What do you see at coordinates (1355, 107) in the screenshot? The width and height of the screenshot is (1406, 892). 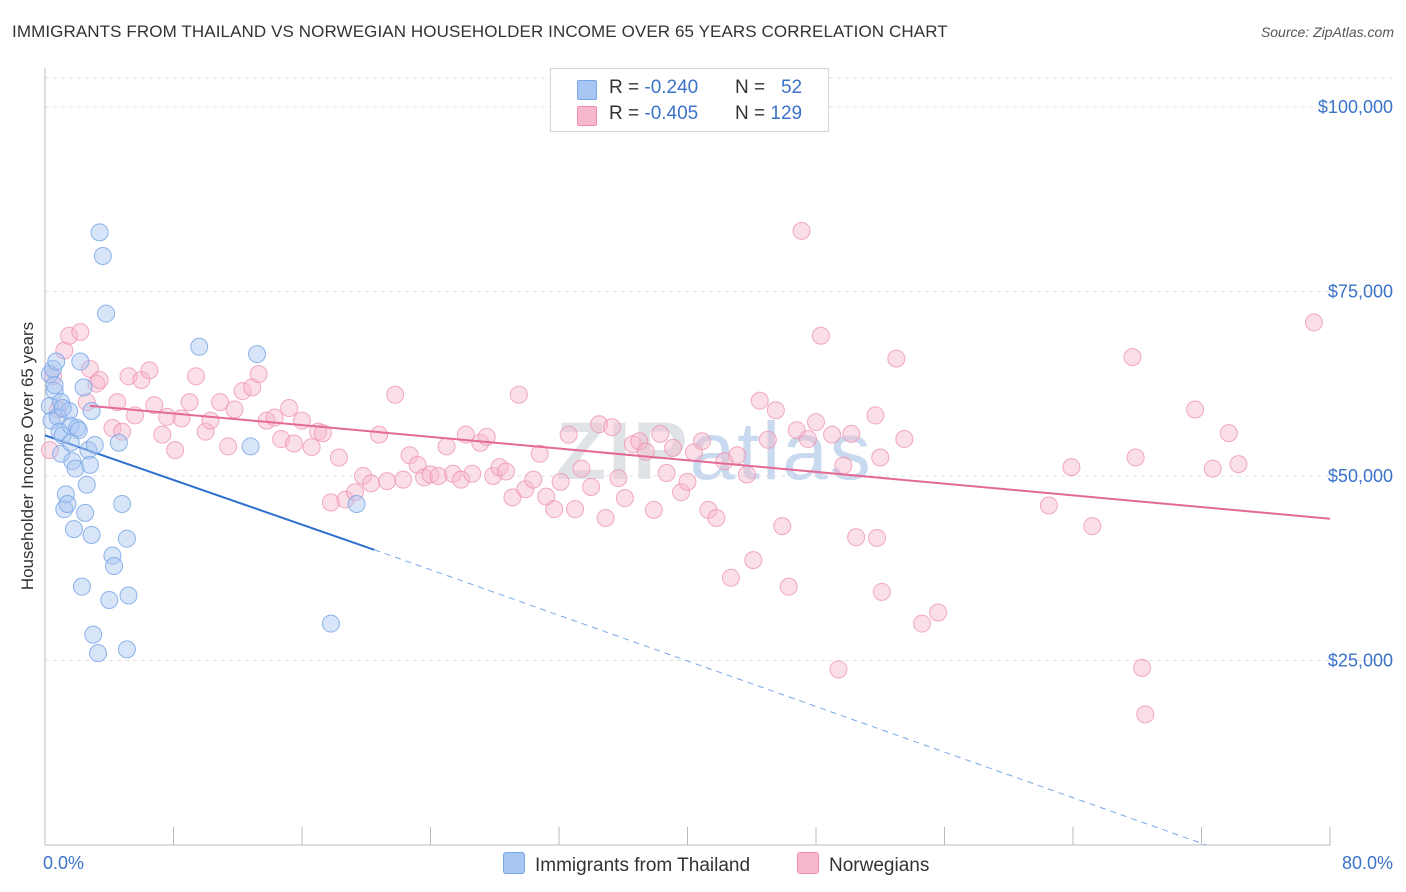 I see `y-tick-label: $100,000` at bounding box center [1355, 107].